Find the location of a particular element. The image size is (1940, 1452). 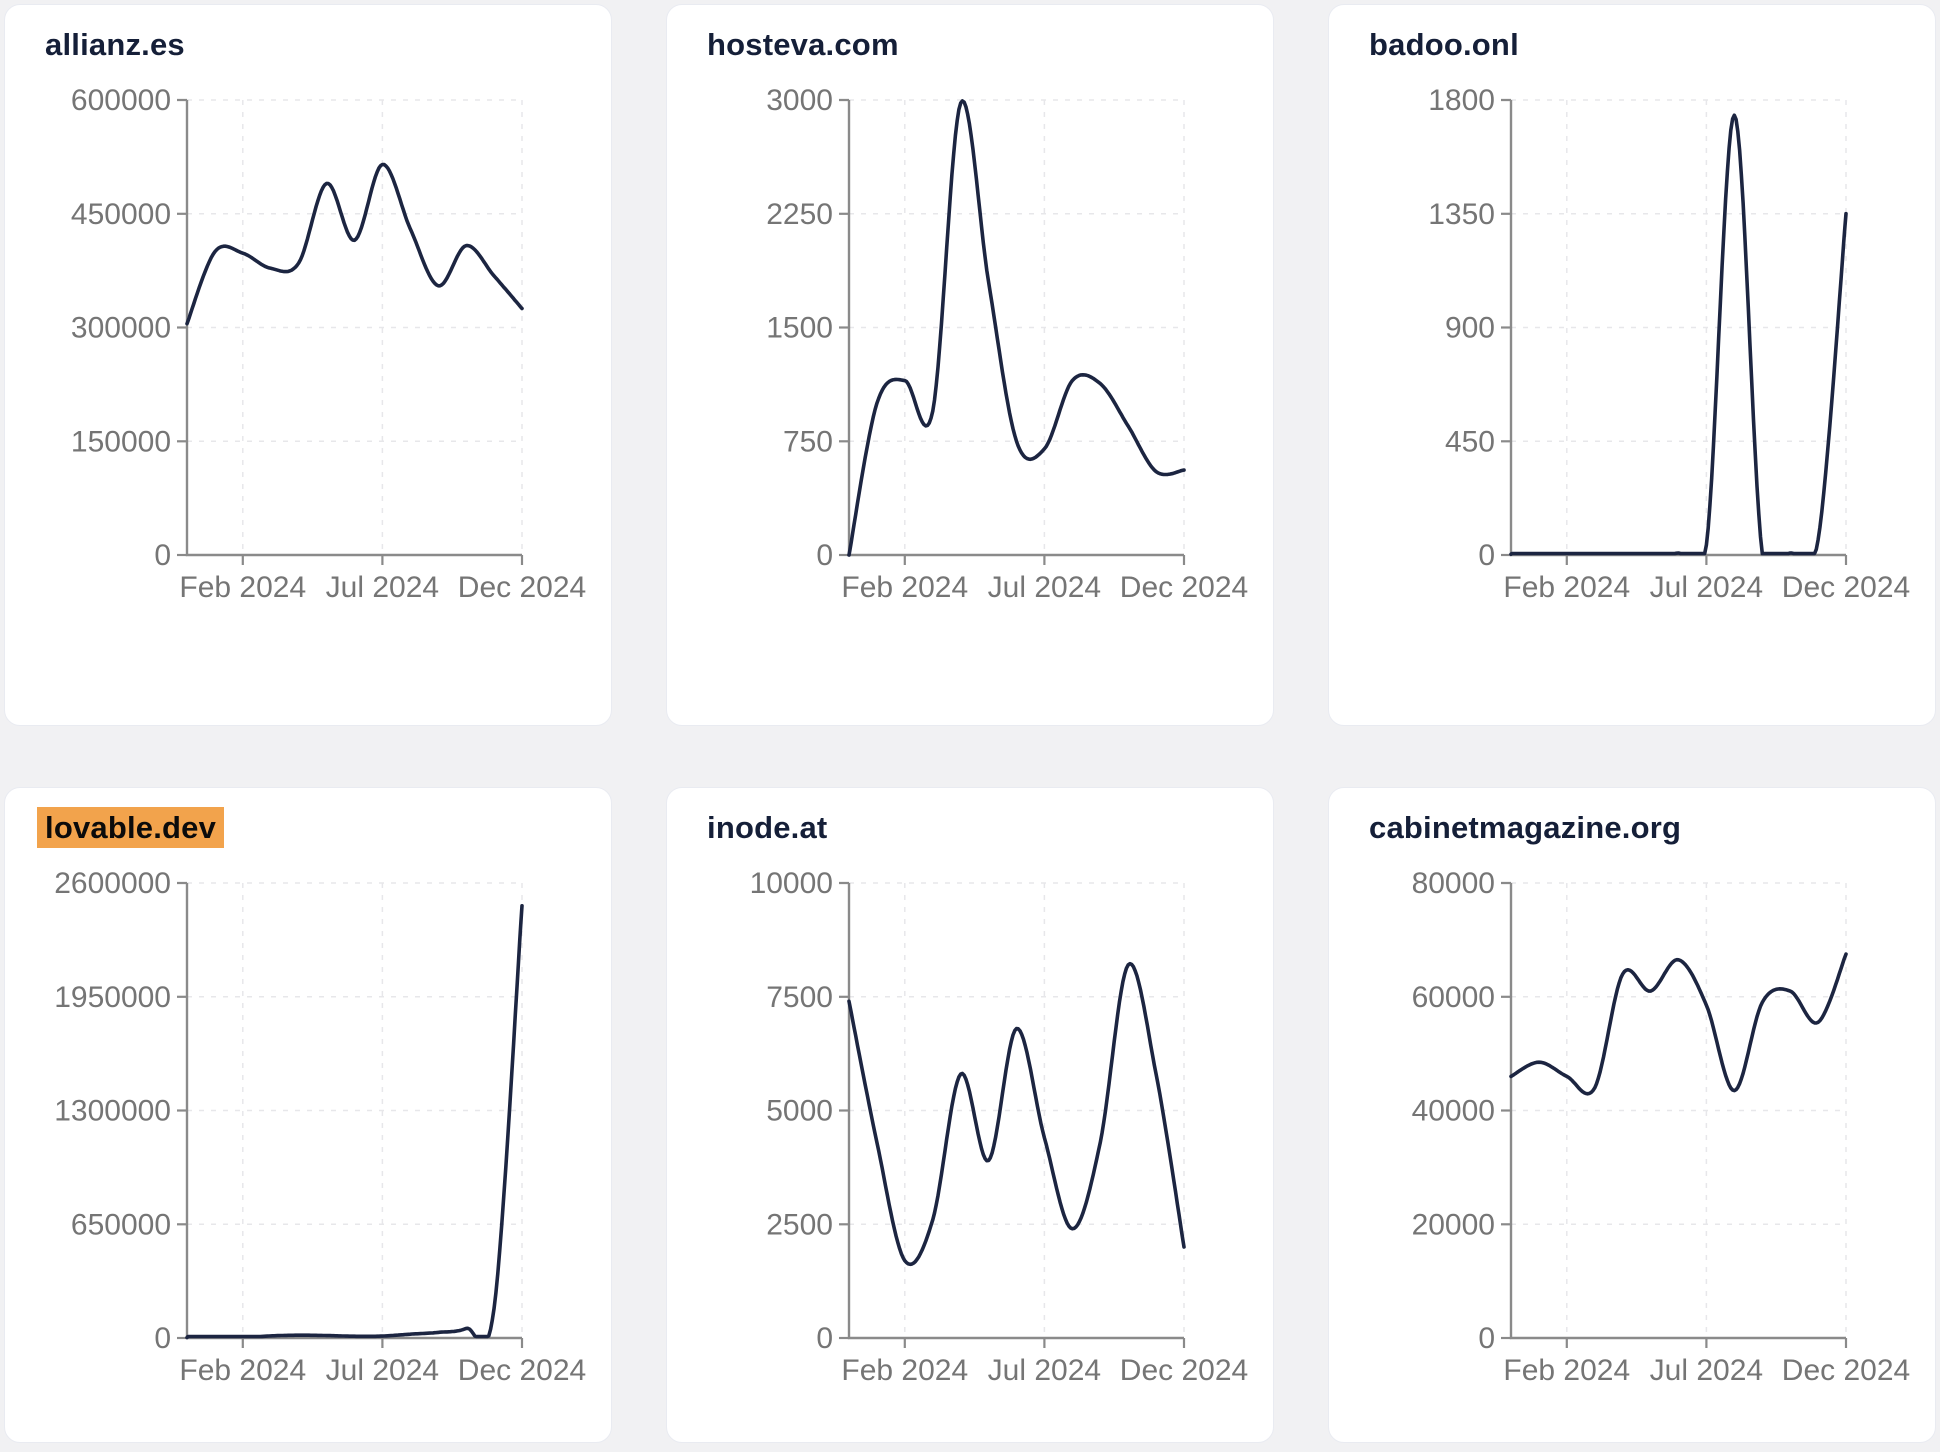

y-axis-tick-label: 450 is located at coordinates (1470, 441).